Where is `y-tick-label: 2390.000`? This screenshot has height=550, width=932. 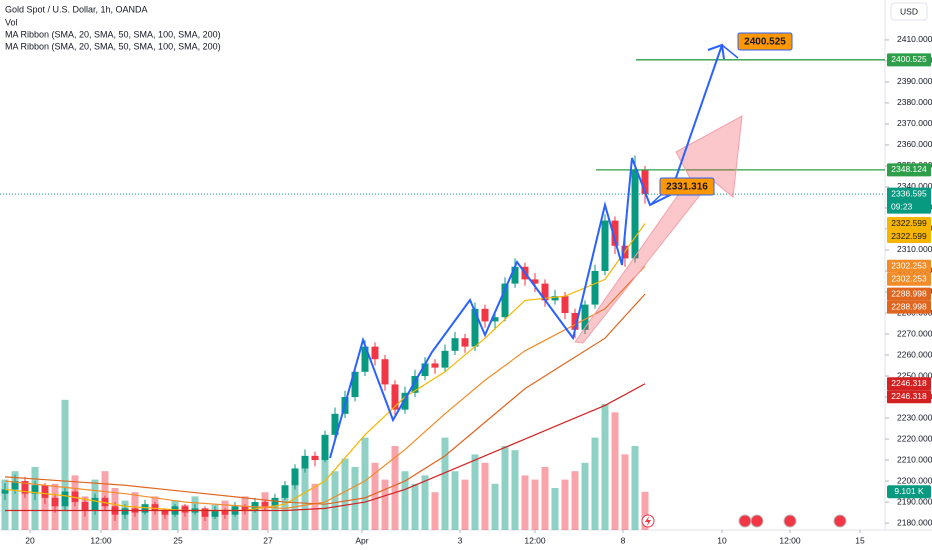
y-tick-label: 2390.000 is located at coordinates (914, 81).